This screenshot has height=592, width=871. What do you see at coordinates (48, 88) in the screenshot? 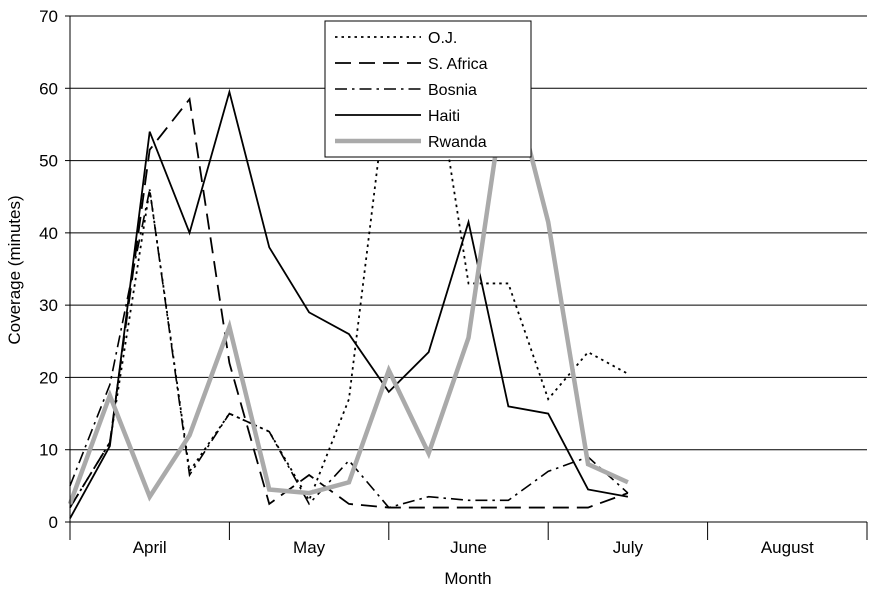
I see `y-tick-label: 60` at bounding box center [48, 88].